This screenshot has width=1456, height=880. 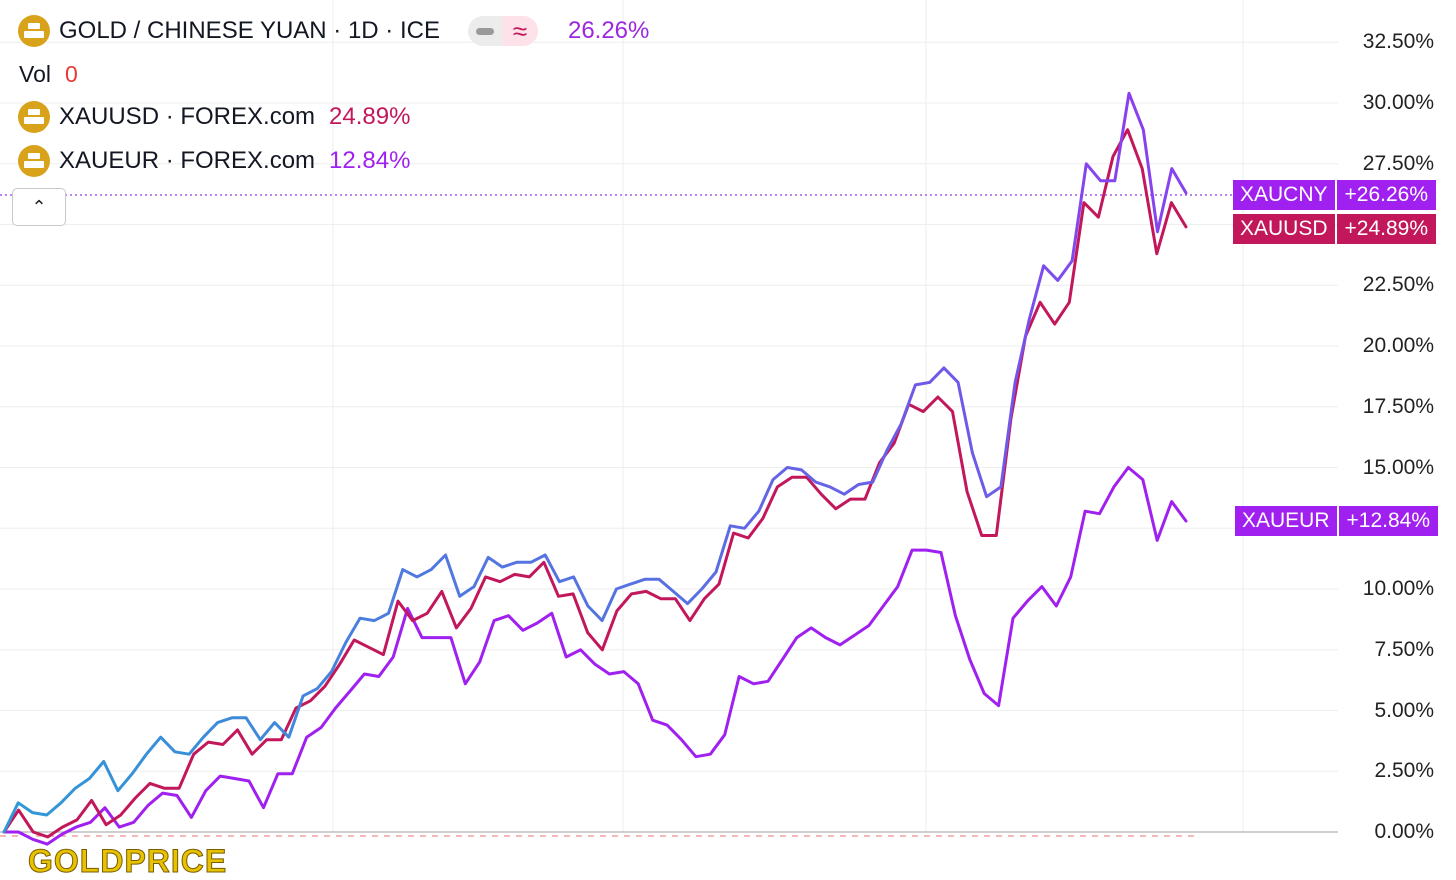 I want to click on price-tag-name: XAUEUR, so click(x=1286, y=521).